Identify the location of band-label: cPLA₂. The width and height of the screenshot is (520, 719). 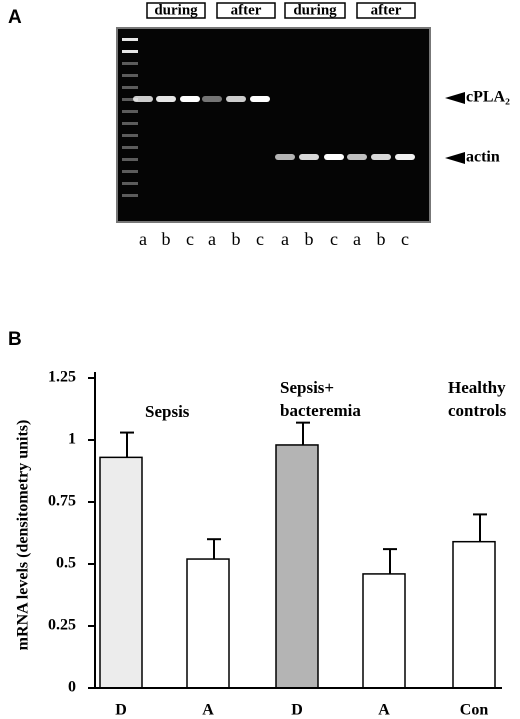
(488, 97).